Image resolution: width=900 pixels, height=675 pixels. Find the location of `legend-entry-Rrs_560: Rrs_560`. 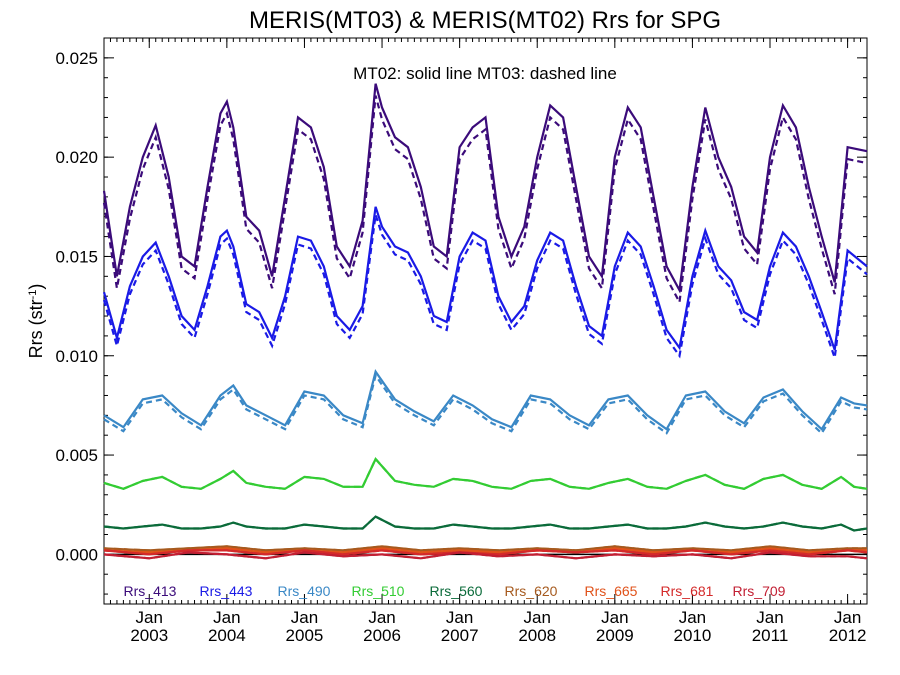

legend-entry-Rrs_560: Rrs_560 is located at coordinates (456, 591).